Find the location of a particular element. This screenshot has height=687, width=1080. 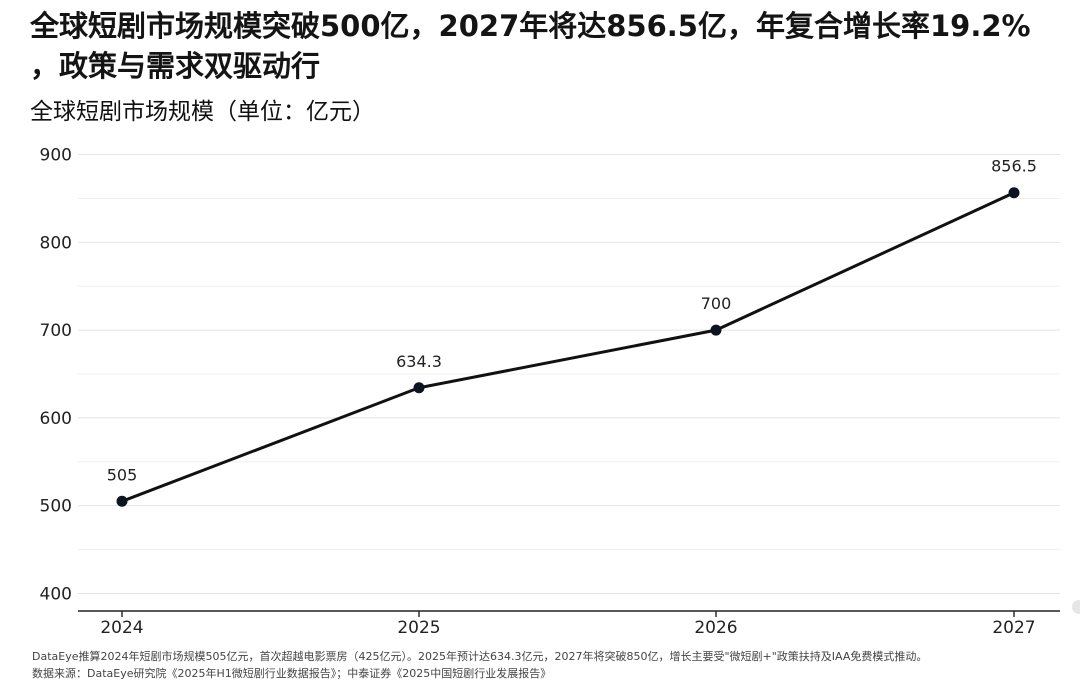

data-label: 634.3 is located at coordinates (419, 361).